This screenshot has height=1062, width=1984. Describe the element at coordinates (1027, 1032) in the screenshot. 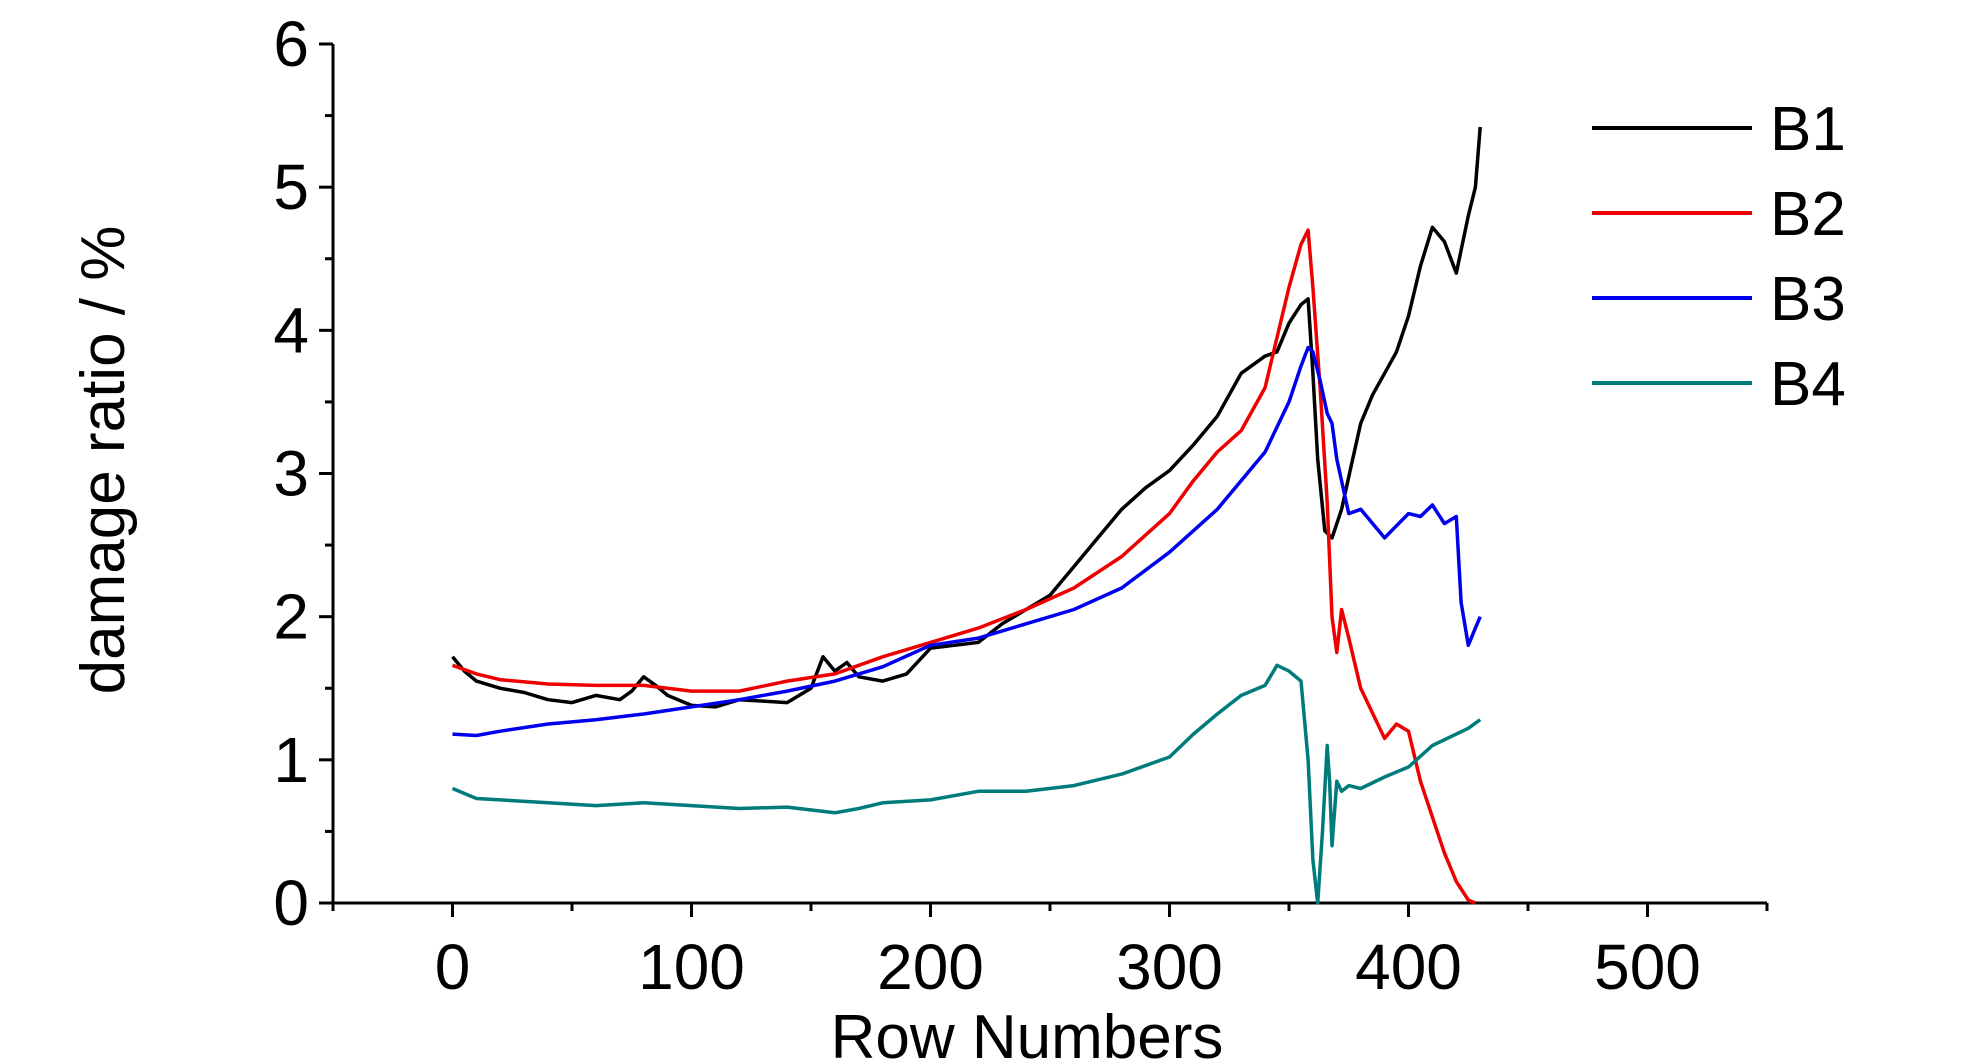

I see `x-axis-title: Row Numbers` at that location.